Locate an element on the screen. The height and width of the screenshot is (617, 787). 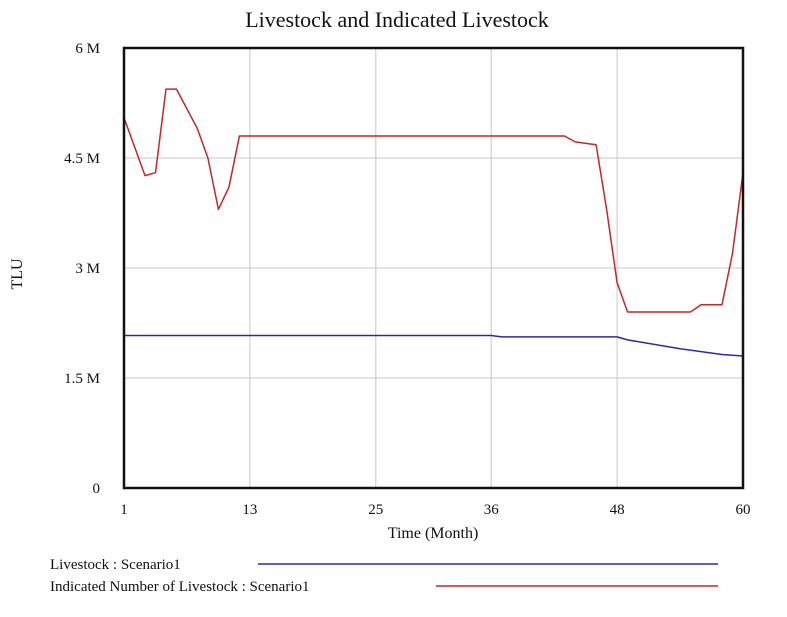
y-tick-label: 0 is located at coordinates (97, 489).